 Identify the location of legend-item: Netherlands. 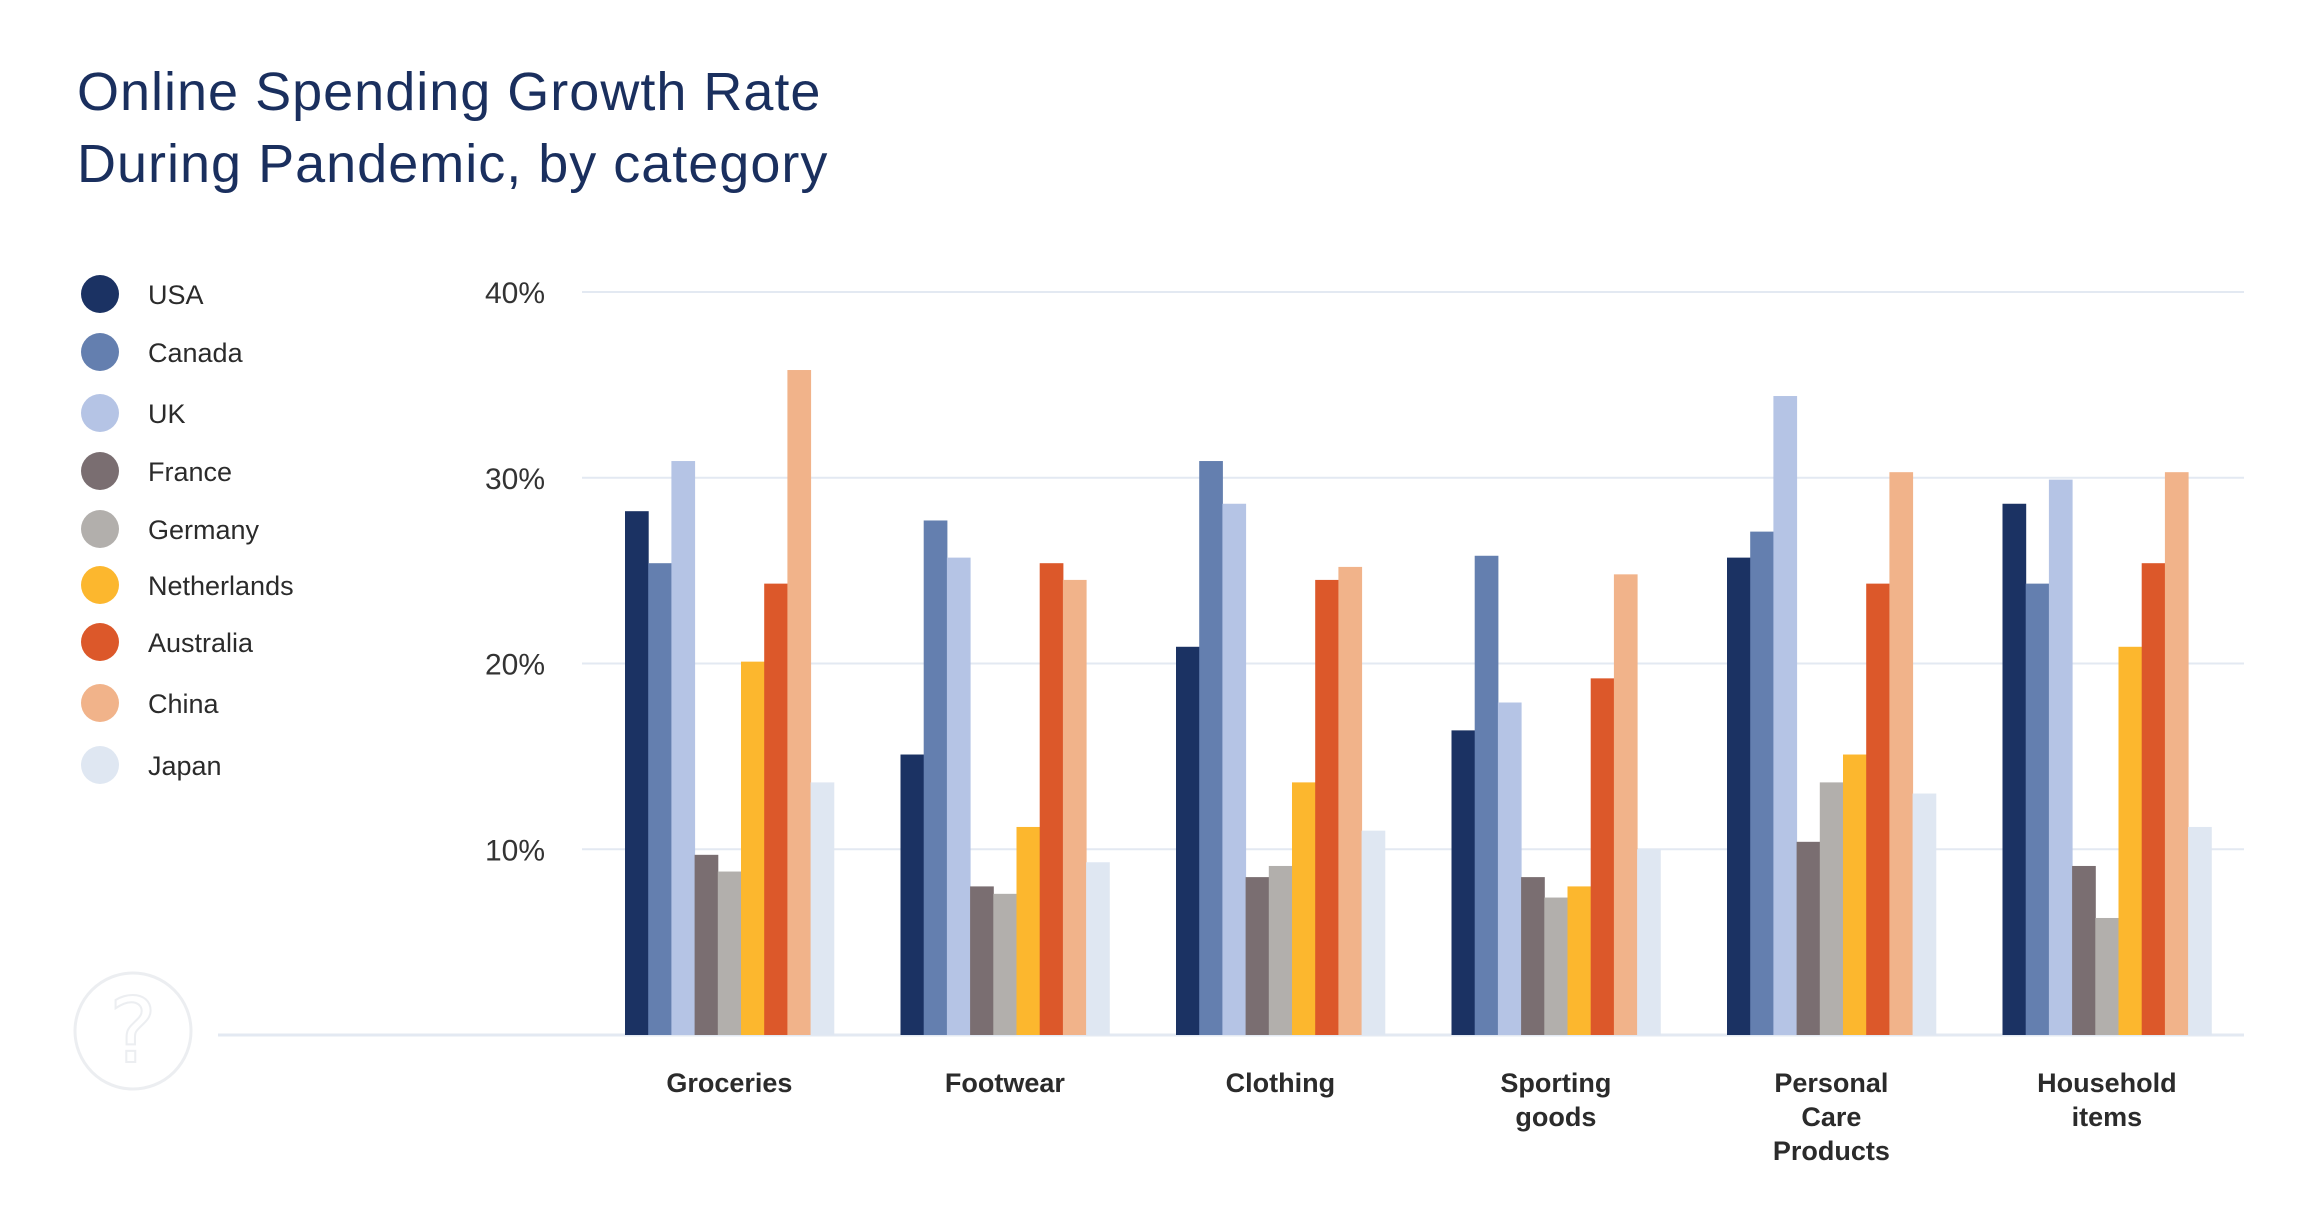
(187, 585).